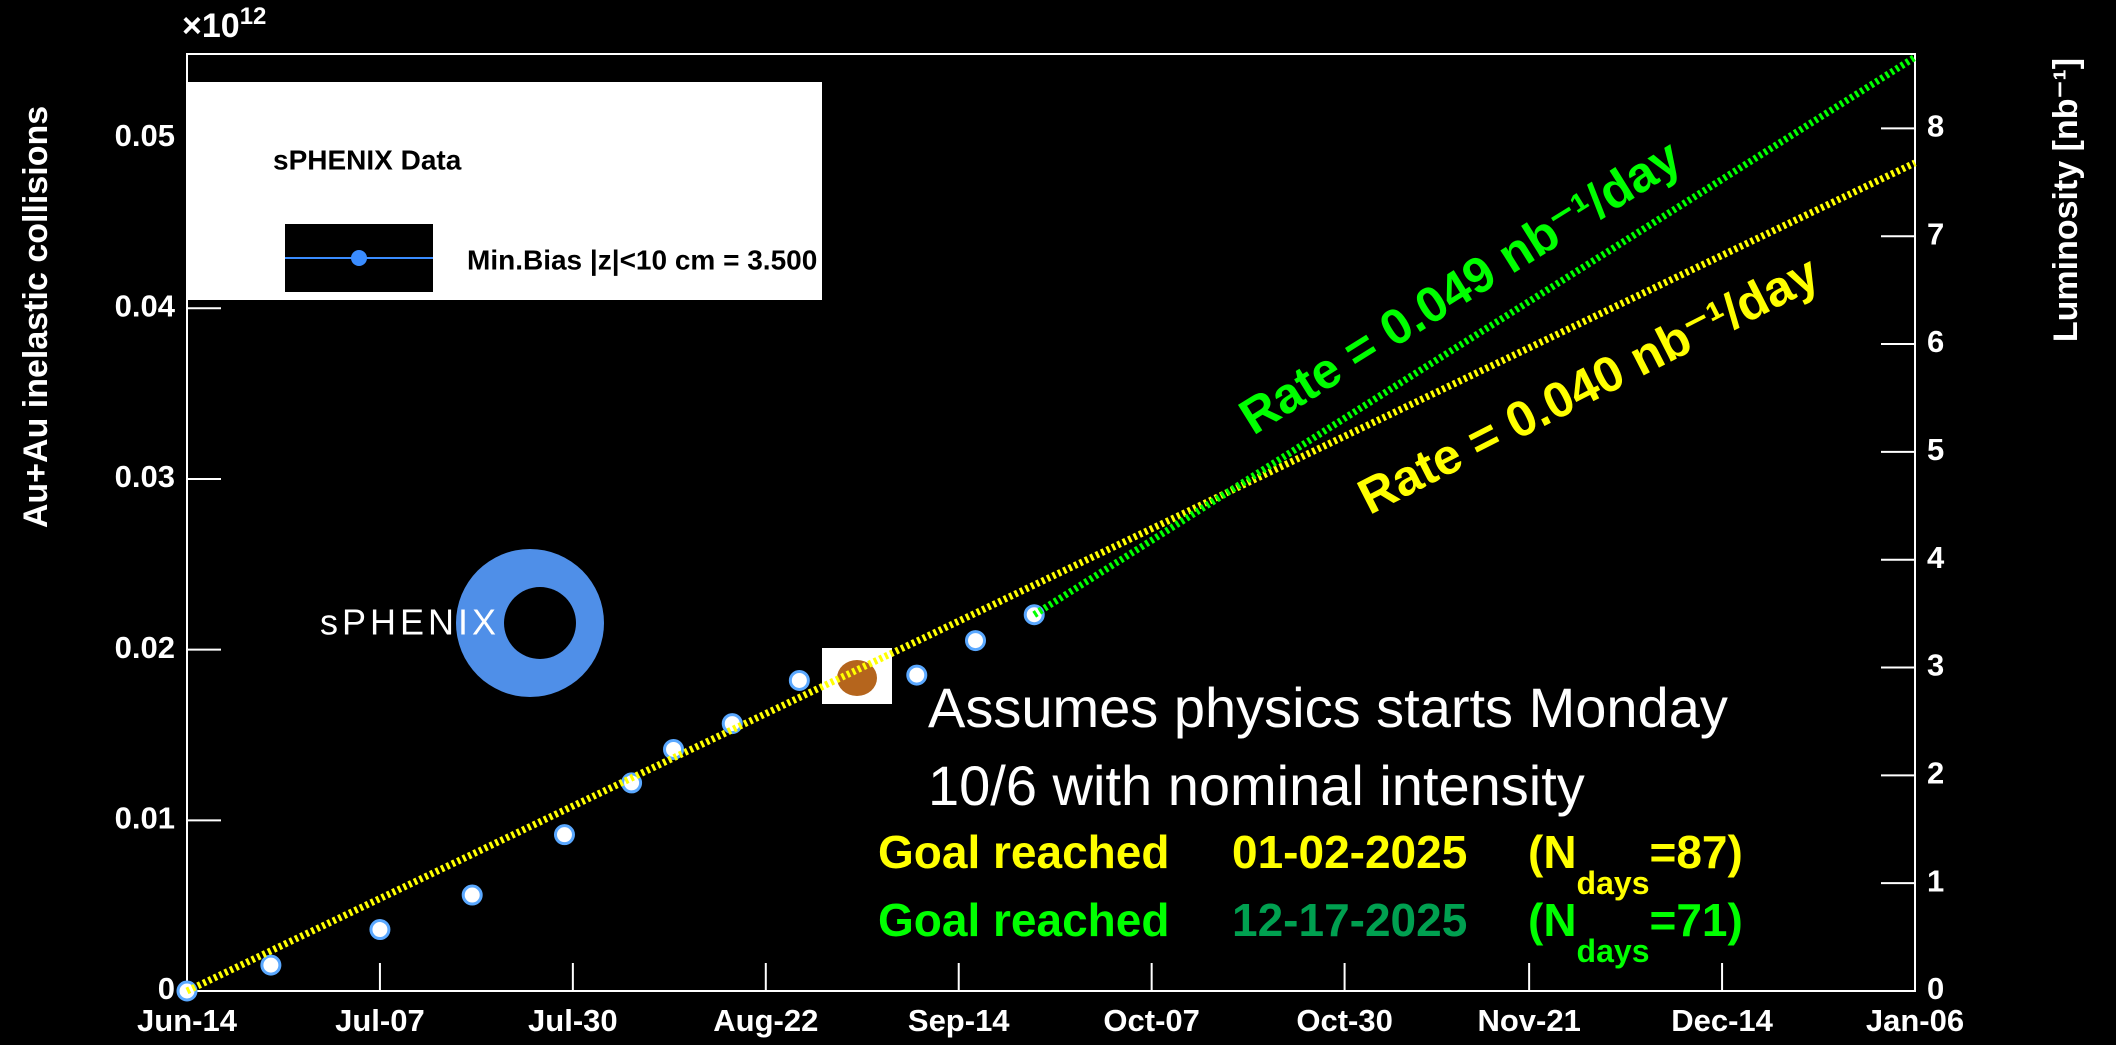  Describe the element at coordinates (1344, 1020) in the screenshot. I see `x-tick-label: Oct-30` at that location.